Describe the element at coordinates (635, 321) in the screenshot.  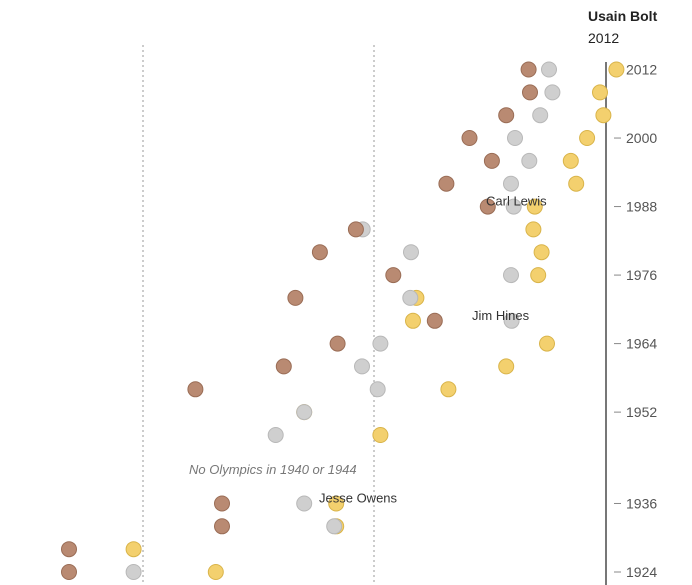
I see `year-ticks: 1924 1936 1952 1964 1976 1988 2000 2012` at that location.